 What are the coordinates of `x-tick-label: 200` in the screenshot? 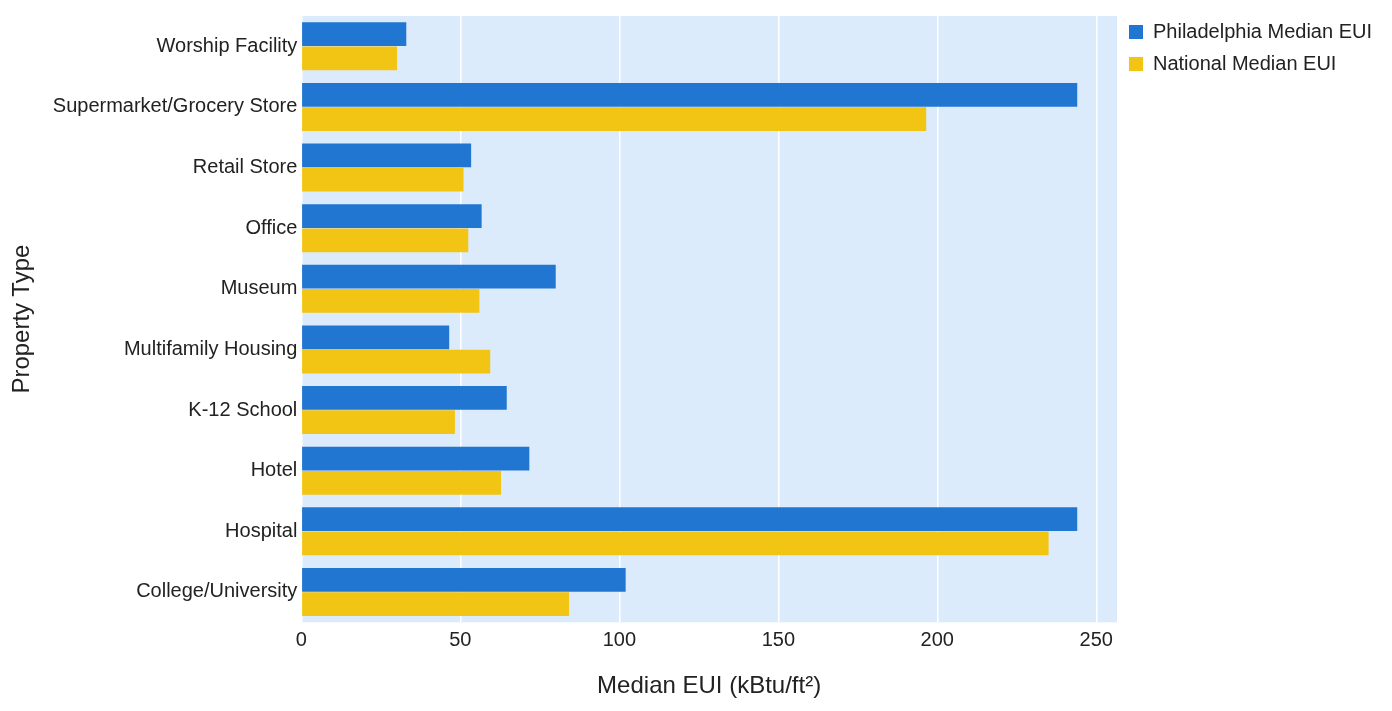 It's located at (937, 638).